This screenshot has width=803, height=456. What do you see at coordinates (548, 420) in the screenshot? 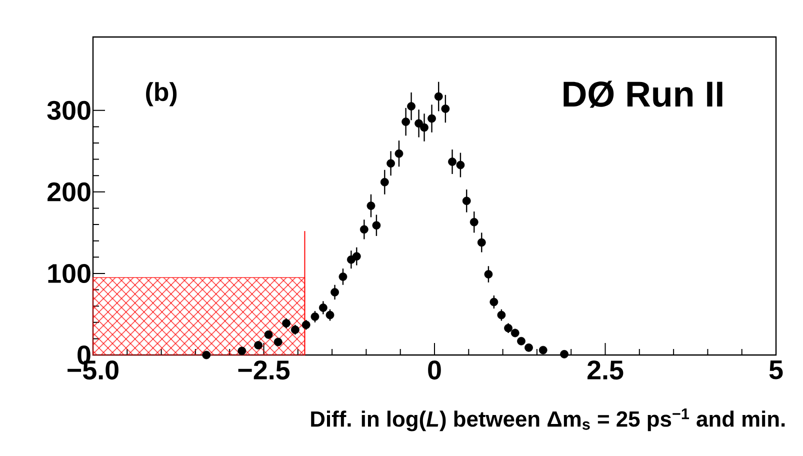
I see `x-axis-title: Diff. in log(L) between Δm$_{s}$ = 25 ps$^{−1}$ and min.` at bounding box center [548, 420].